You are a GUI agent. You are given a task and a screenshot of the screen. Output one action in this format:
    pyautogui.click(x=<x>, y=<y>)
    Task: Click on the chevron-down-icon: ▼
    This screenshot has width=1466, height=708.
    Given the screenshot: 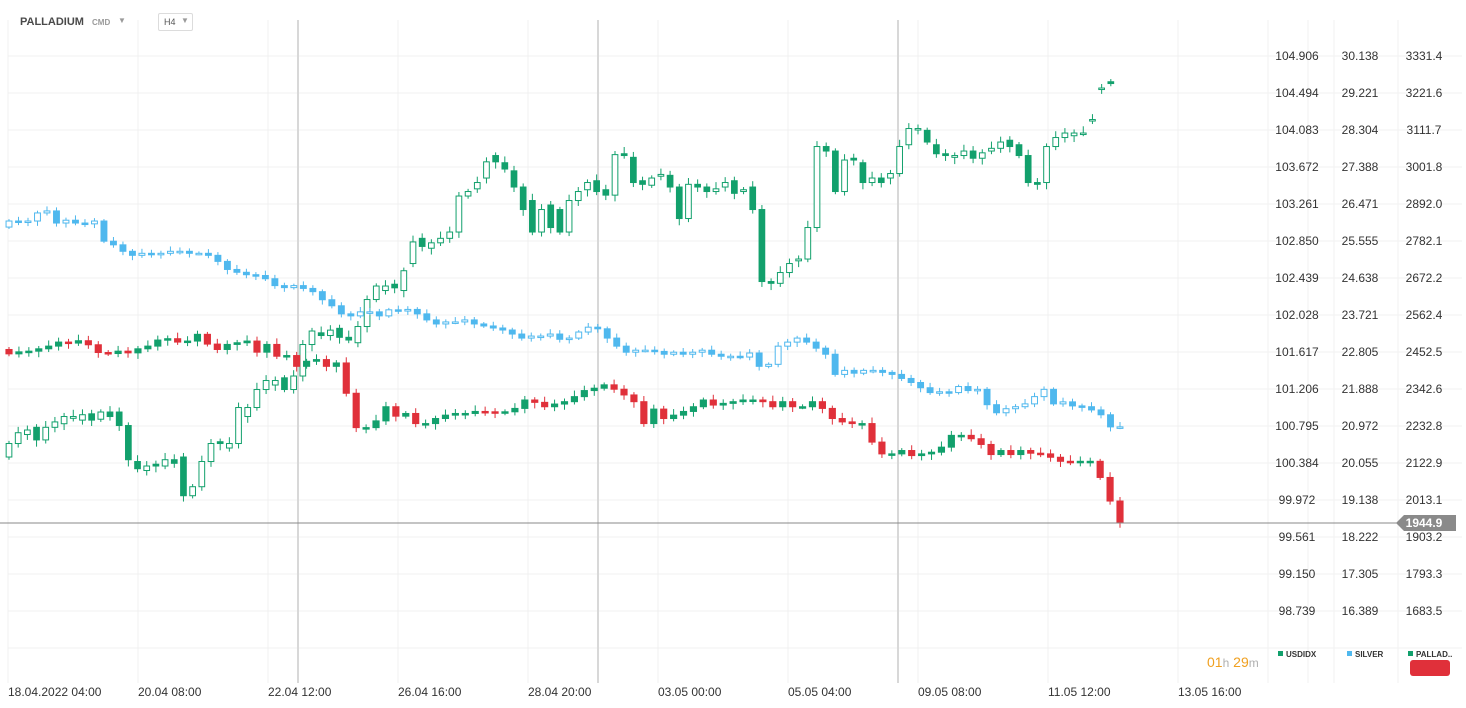 What is the action you would take?
    pyautogui.click(x=122, y=20)
    